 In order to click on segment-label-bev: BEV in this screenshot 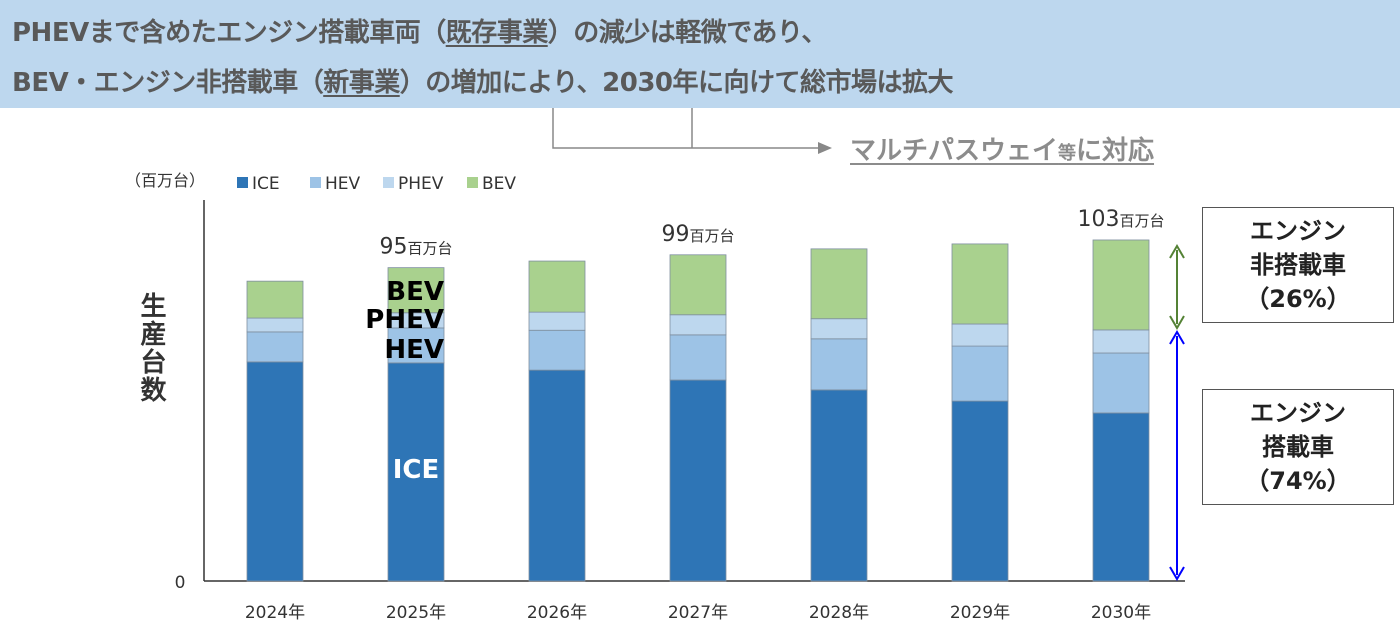, I will do `click(415, 292)`.